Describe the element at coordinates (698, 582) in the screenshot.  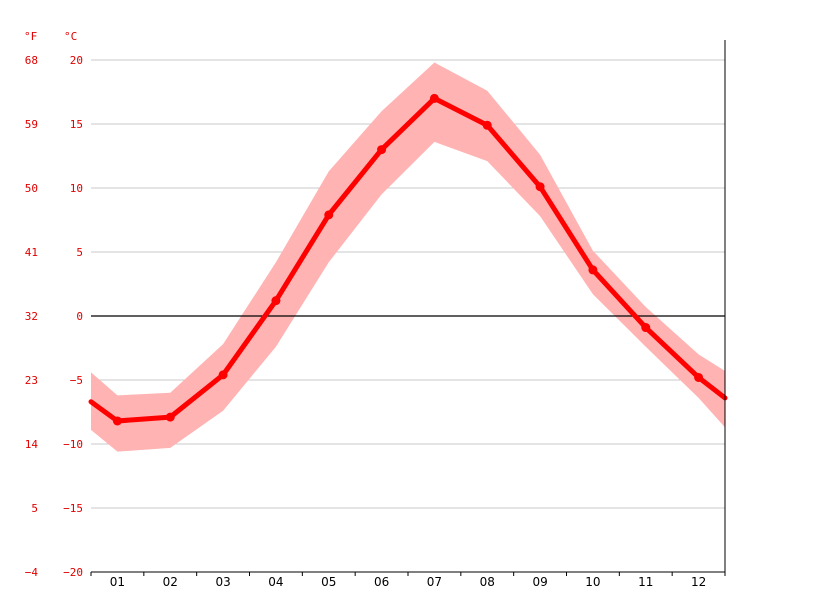
I see `x-tick-label-12: 12` at that location.